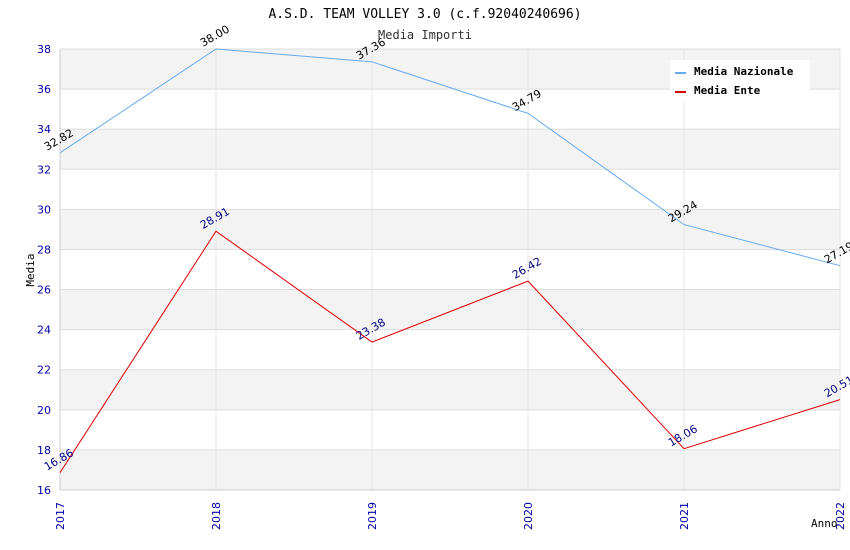  Describe the element at coordinates (840, 516) in the screenshot. I see `x-tick-label: 2022` at that location.